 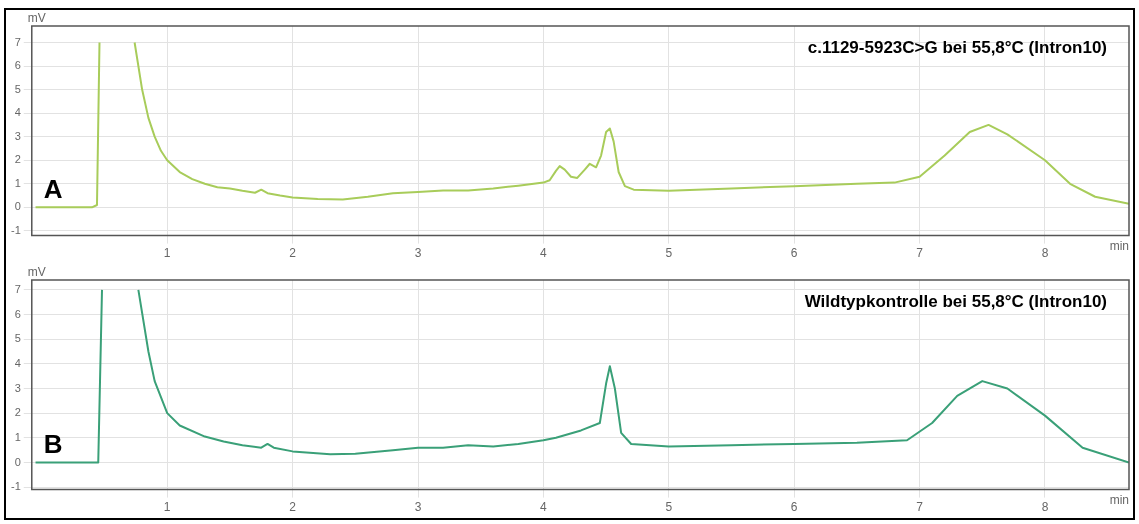 What do you see at coordinates (53, 443) in the screenshot?
I see `annotation: B` at bounding box center [53, 443].